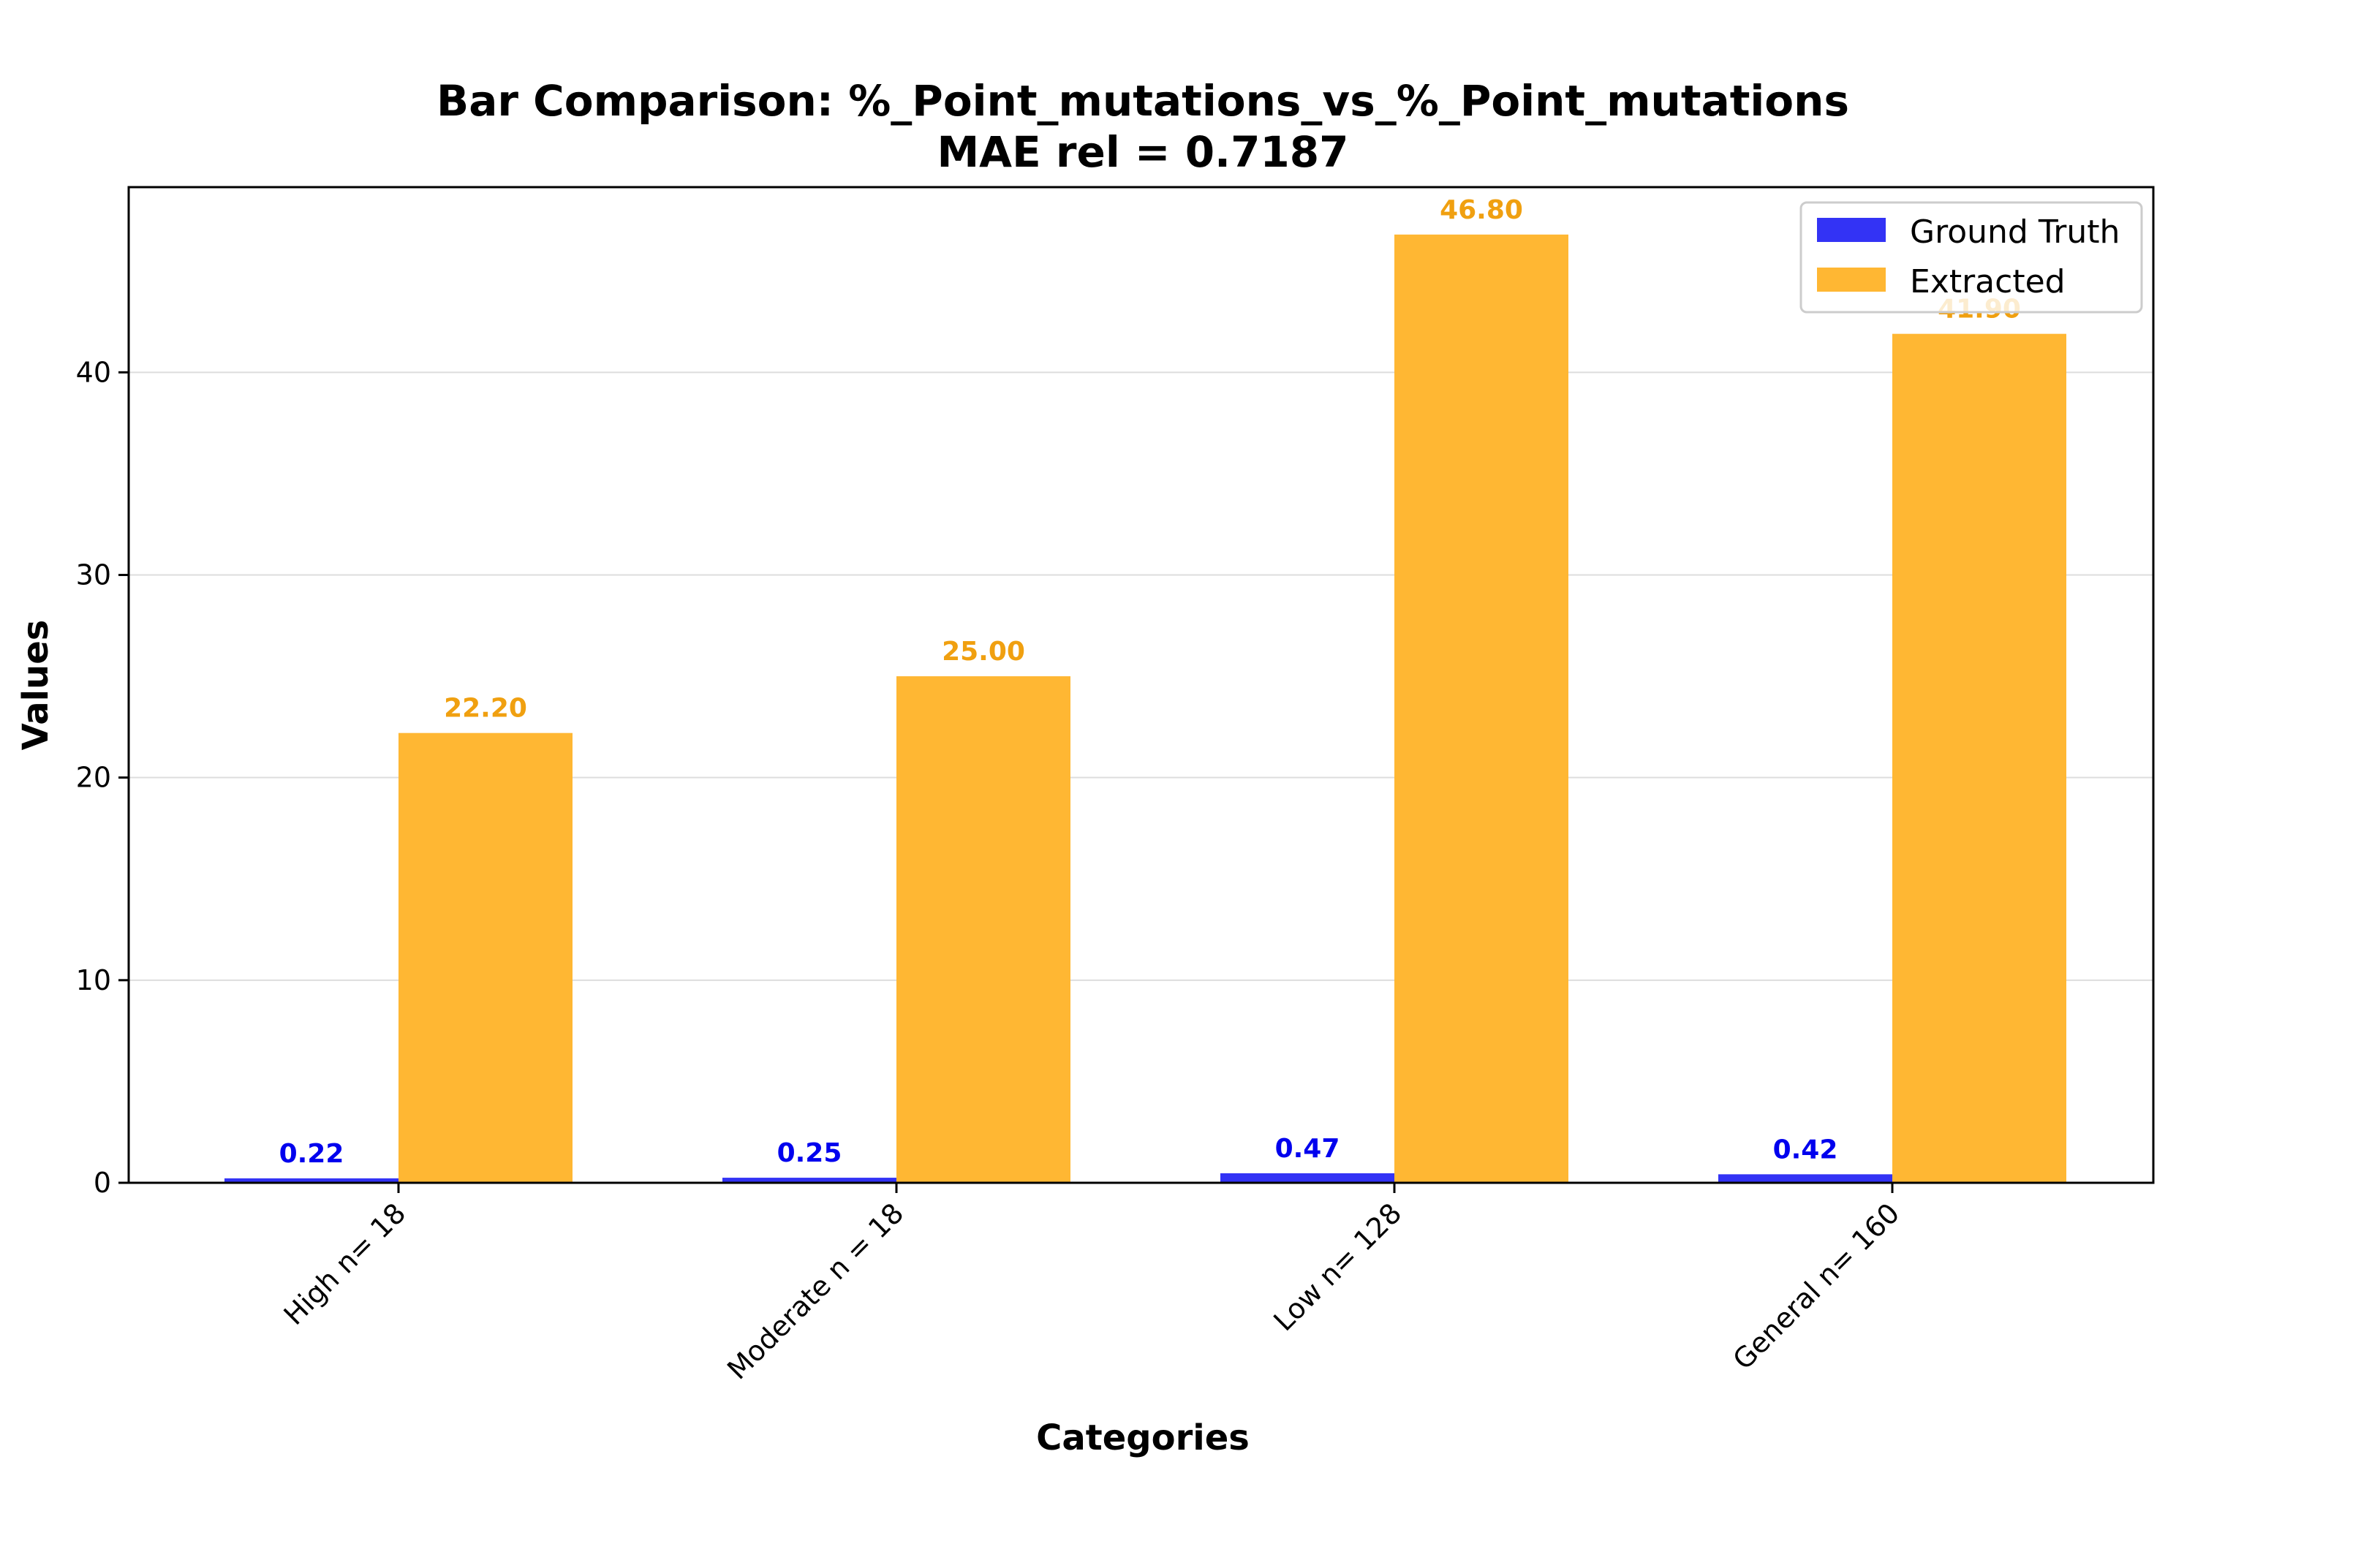  Describe the element at coordinates (809, 1153) in the screenshot. I see `value-label: 0.25` at that location.